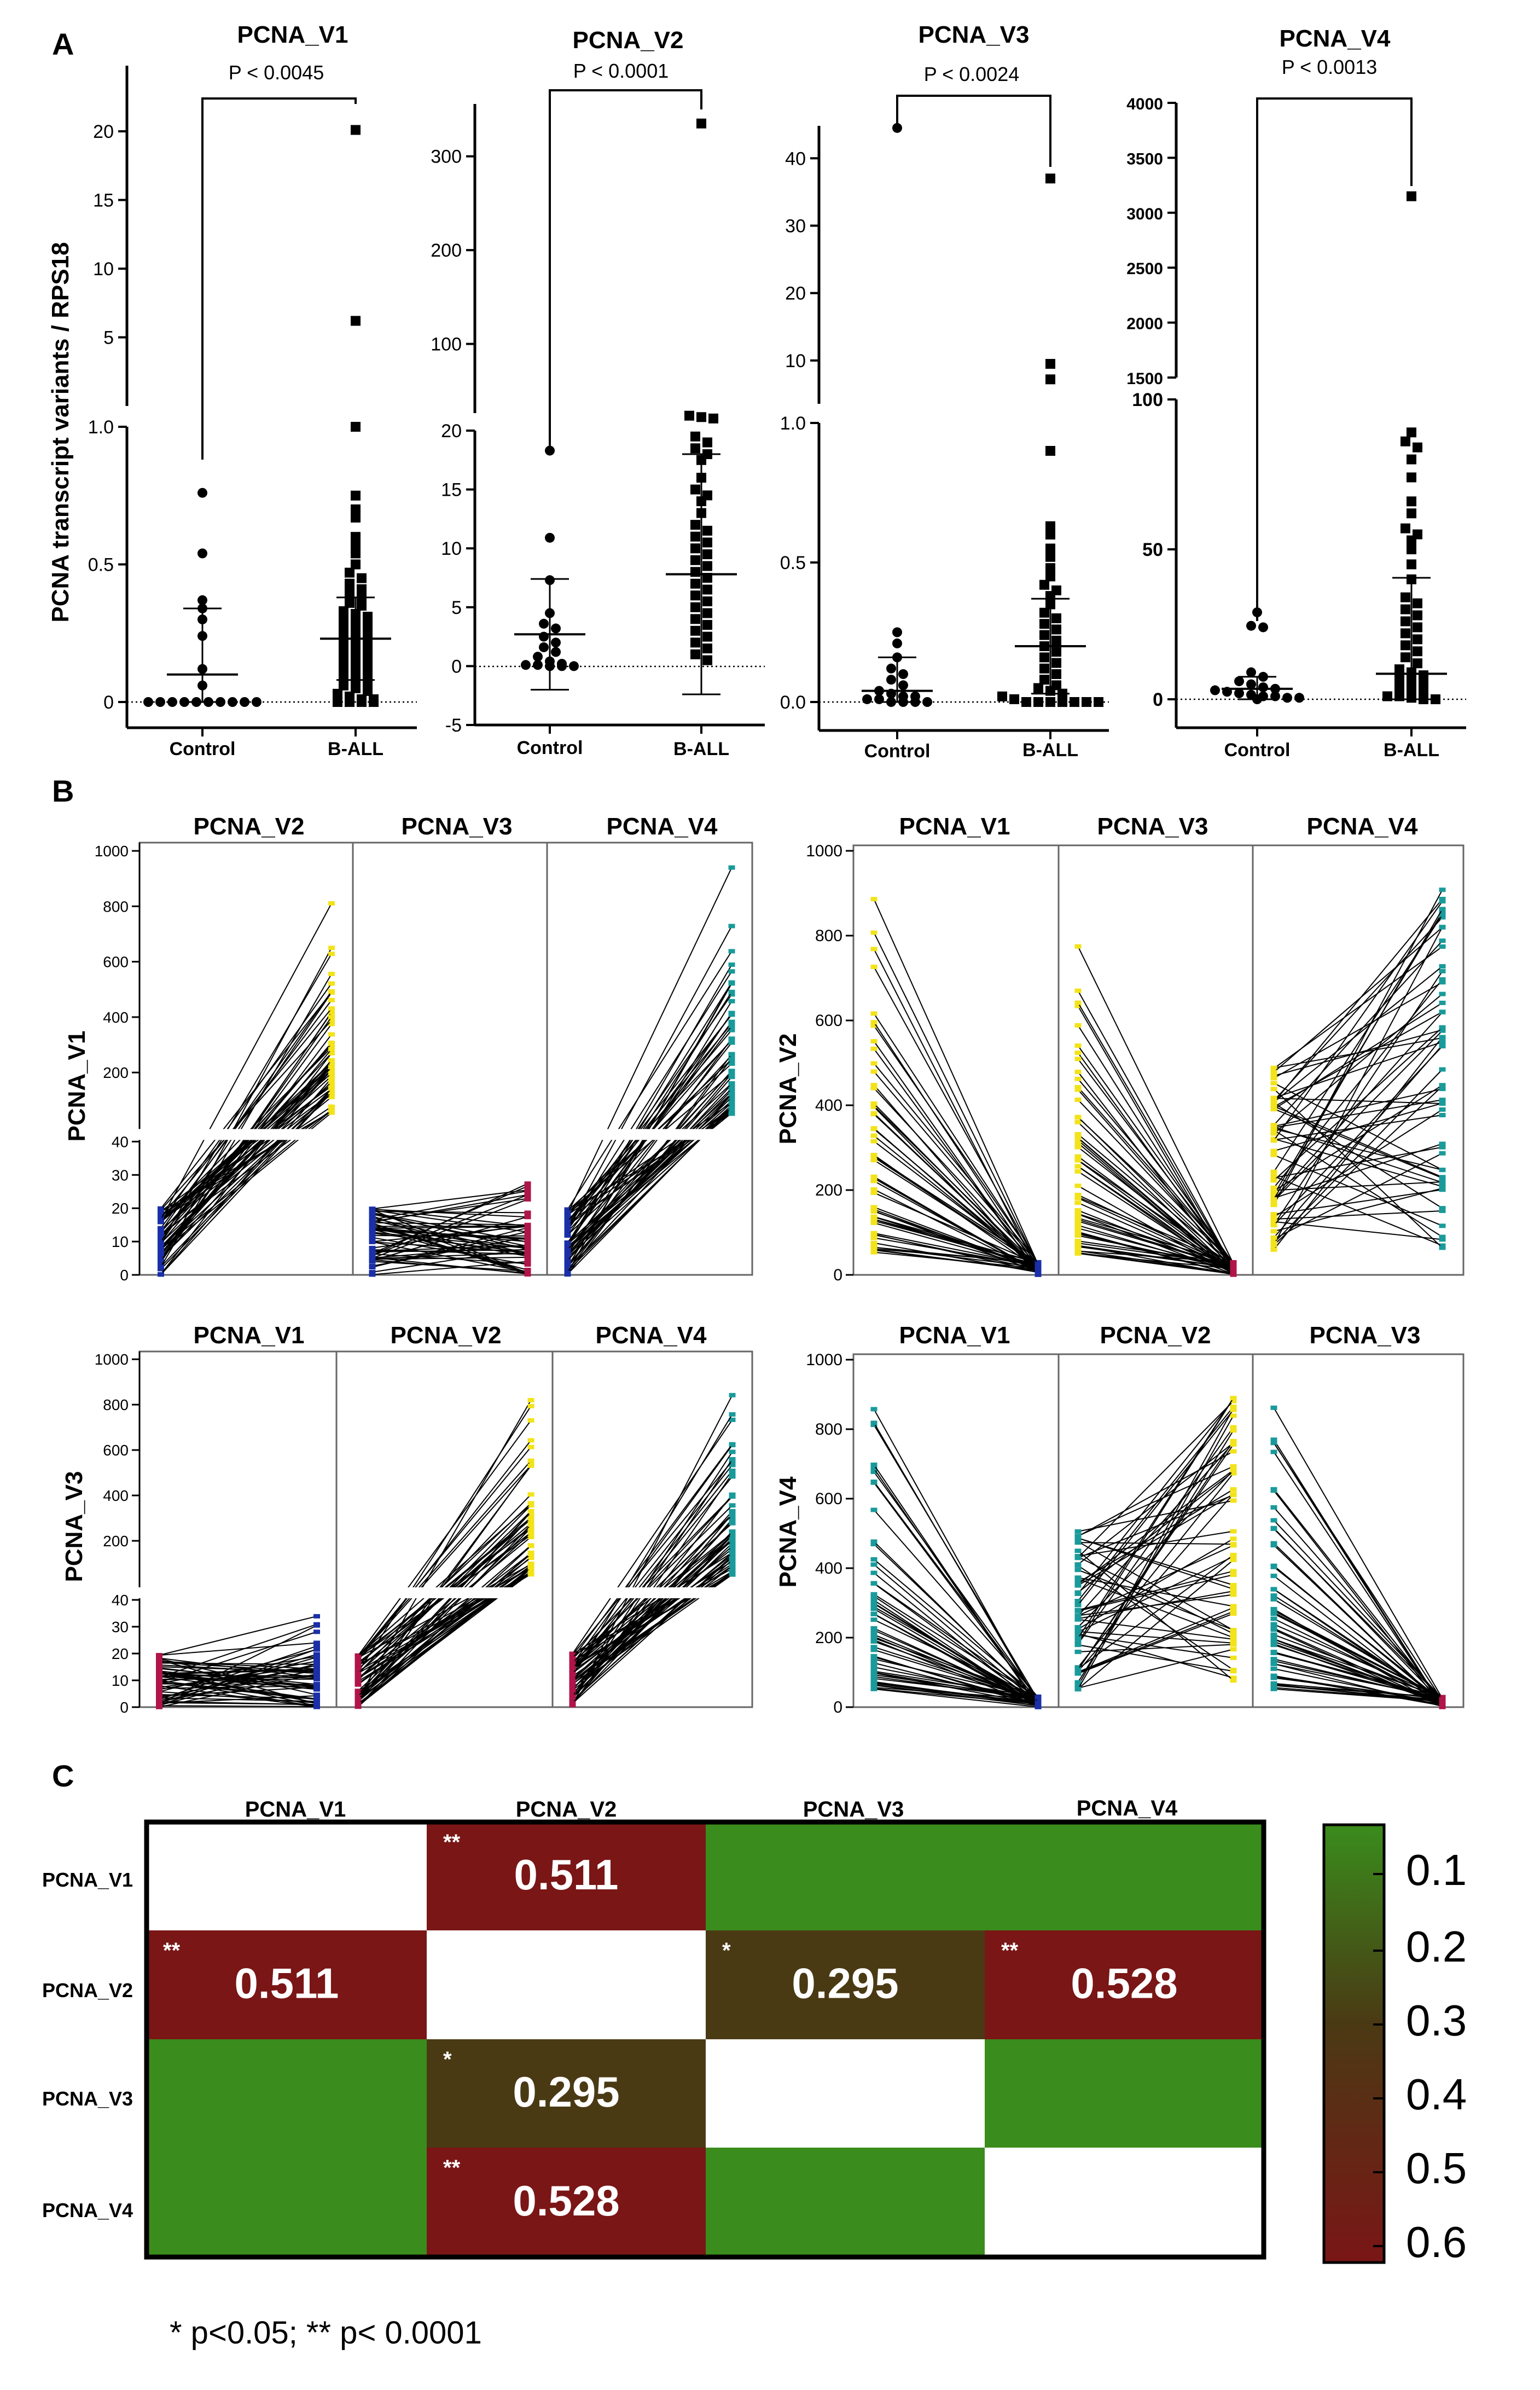  What do you see at coordinates (662, 826) in the screenshot?
I see `column-title: PCNA_V4` at bounding box center [662, 826].